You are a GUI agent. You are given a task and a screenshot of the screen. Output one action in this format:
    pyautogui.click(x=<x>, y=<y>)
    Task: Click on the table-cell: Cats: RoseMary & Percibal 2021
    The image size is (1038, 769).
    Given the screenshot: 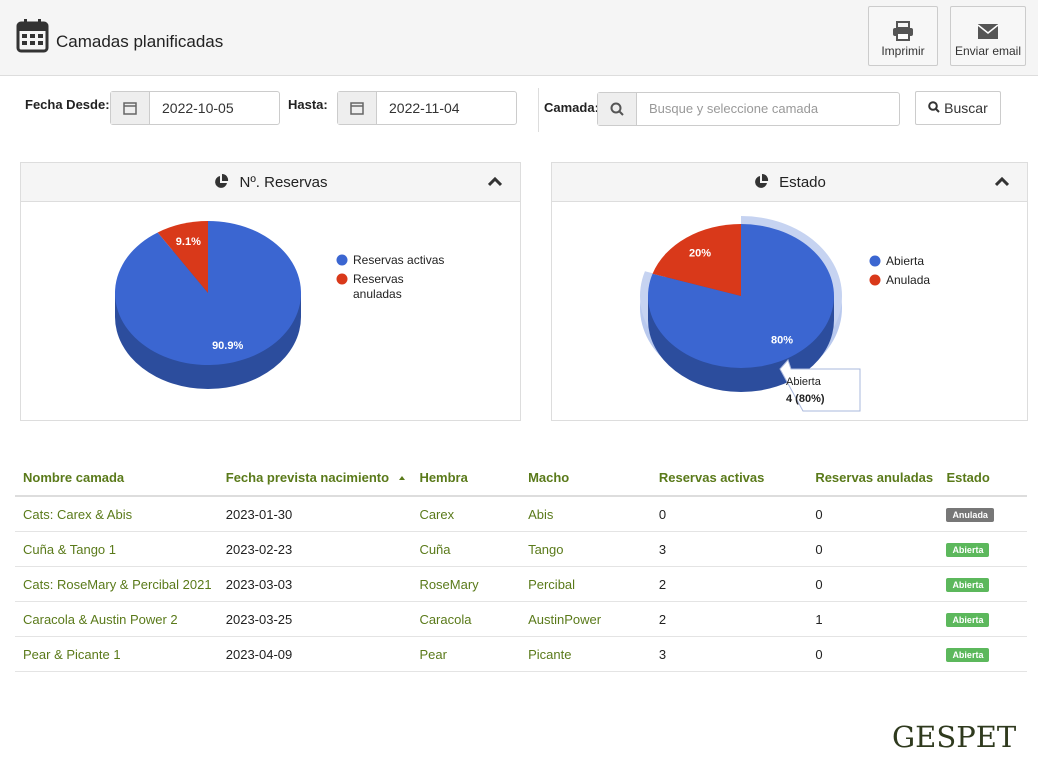 What is the action you would take?
    pyautogui.click(x=116, y=584)
    